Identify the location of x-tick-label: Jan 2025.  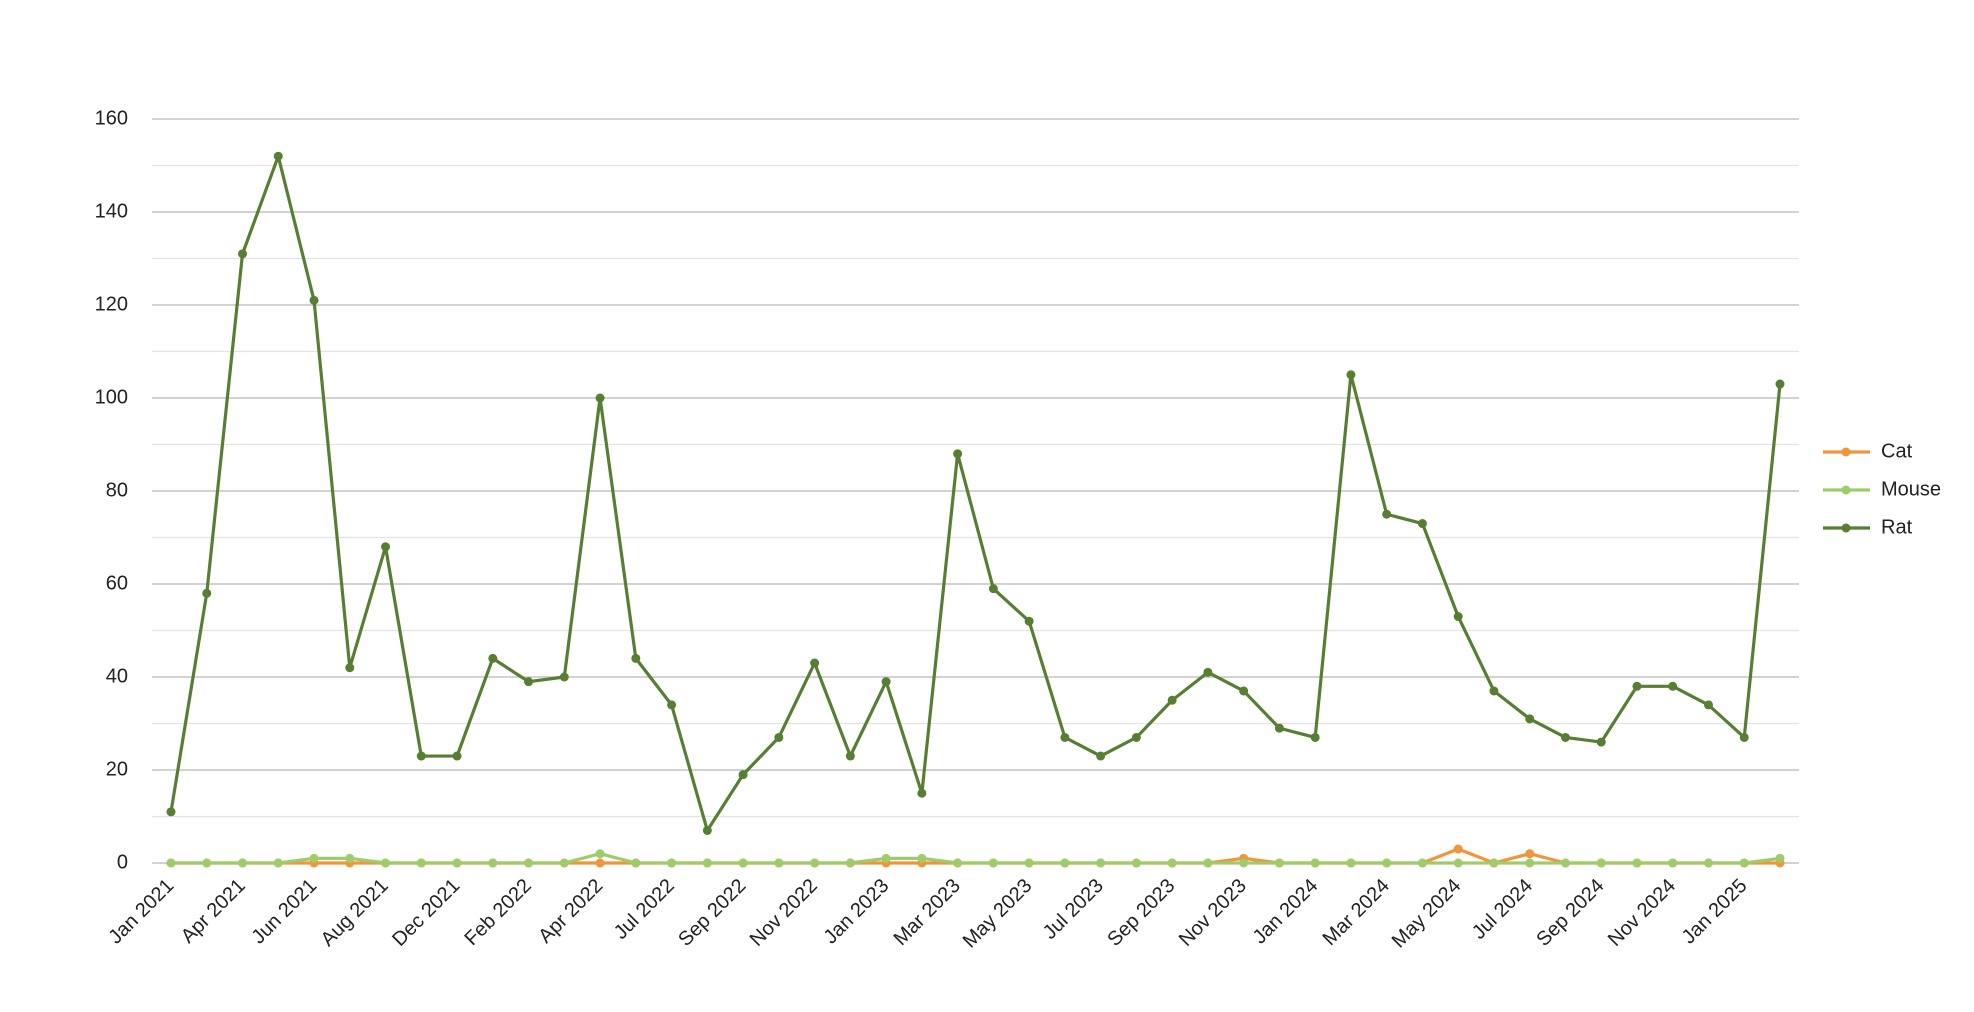
(1715, 912).